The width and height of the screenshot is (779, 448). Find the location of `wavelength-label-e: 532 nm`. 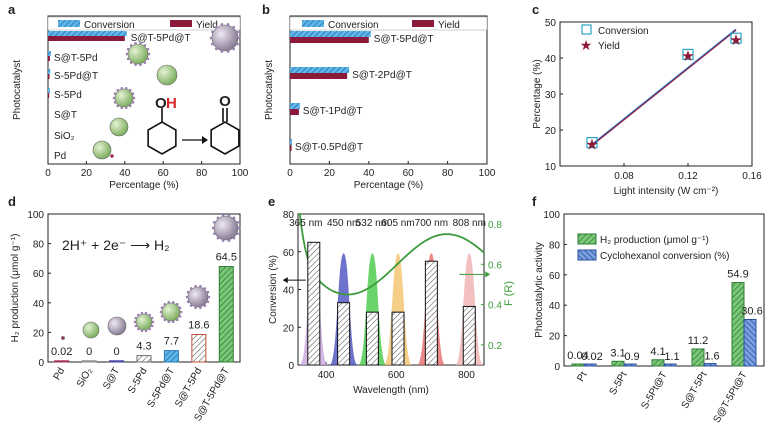

wavelength-label-e: 532 nm is located at coordinates (372, 223).